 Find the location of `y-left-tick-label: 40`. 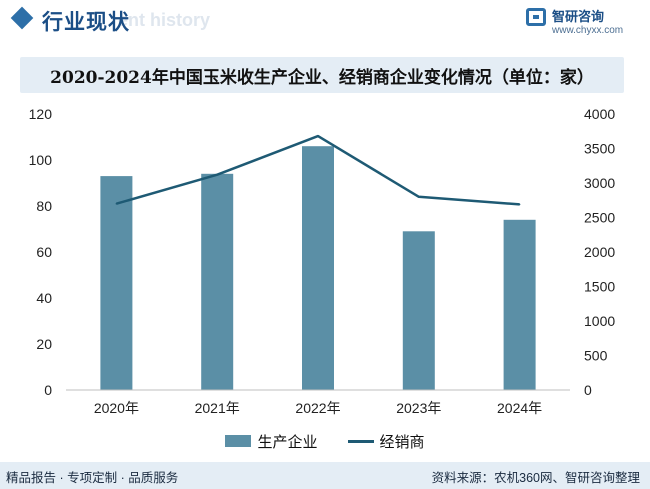

y-left-tick-label: 40 is located at coordinates (44, 298).